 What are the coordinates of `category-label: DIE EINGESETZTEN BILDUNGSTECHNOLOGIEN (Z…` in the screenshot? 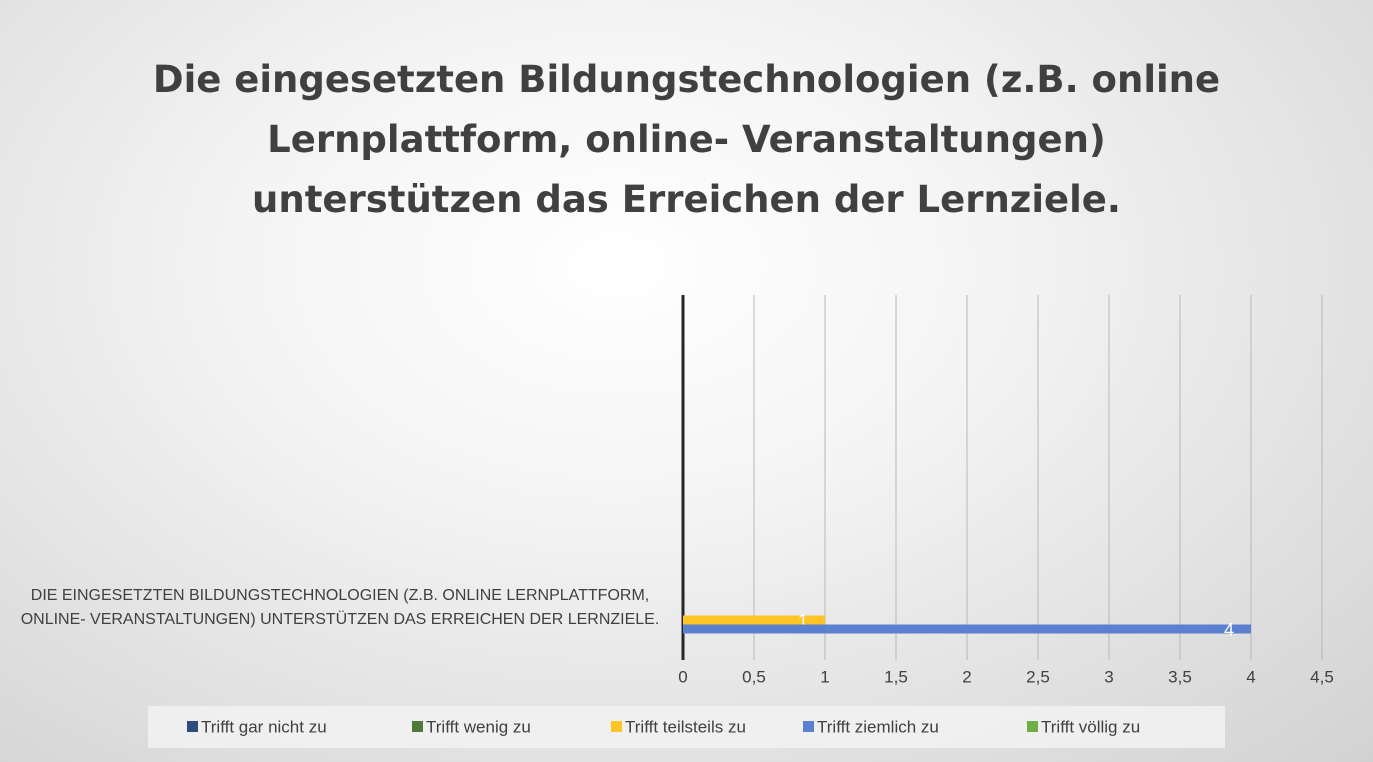 It's located at (340, 607).